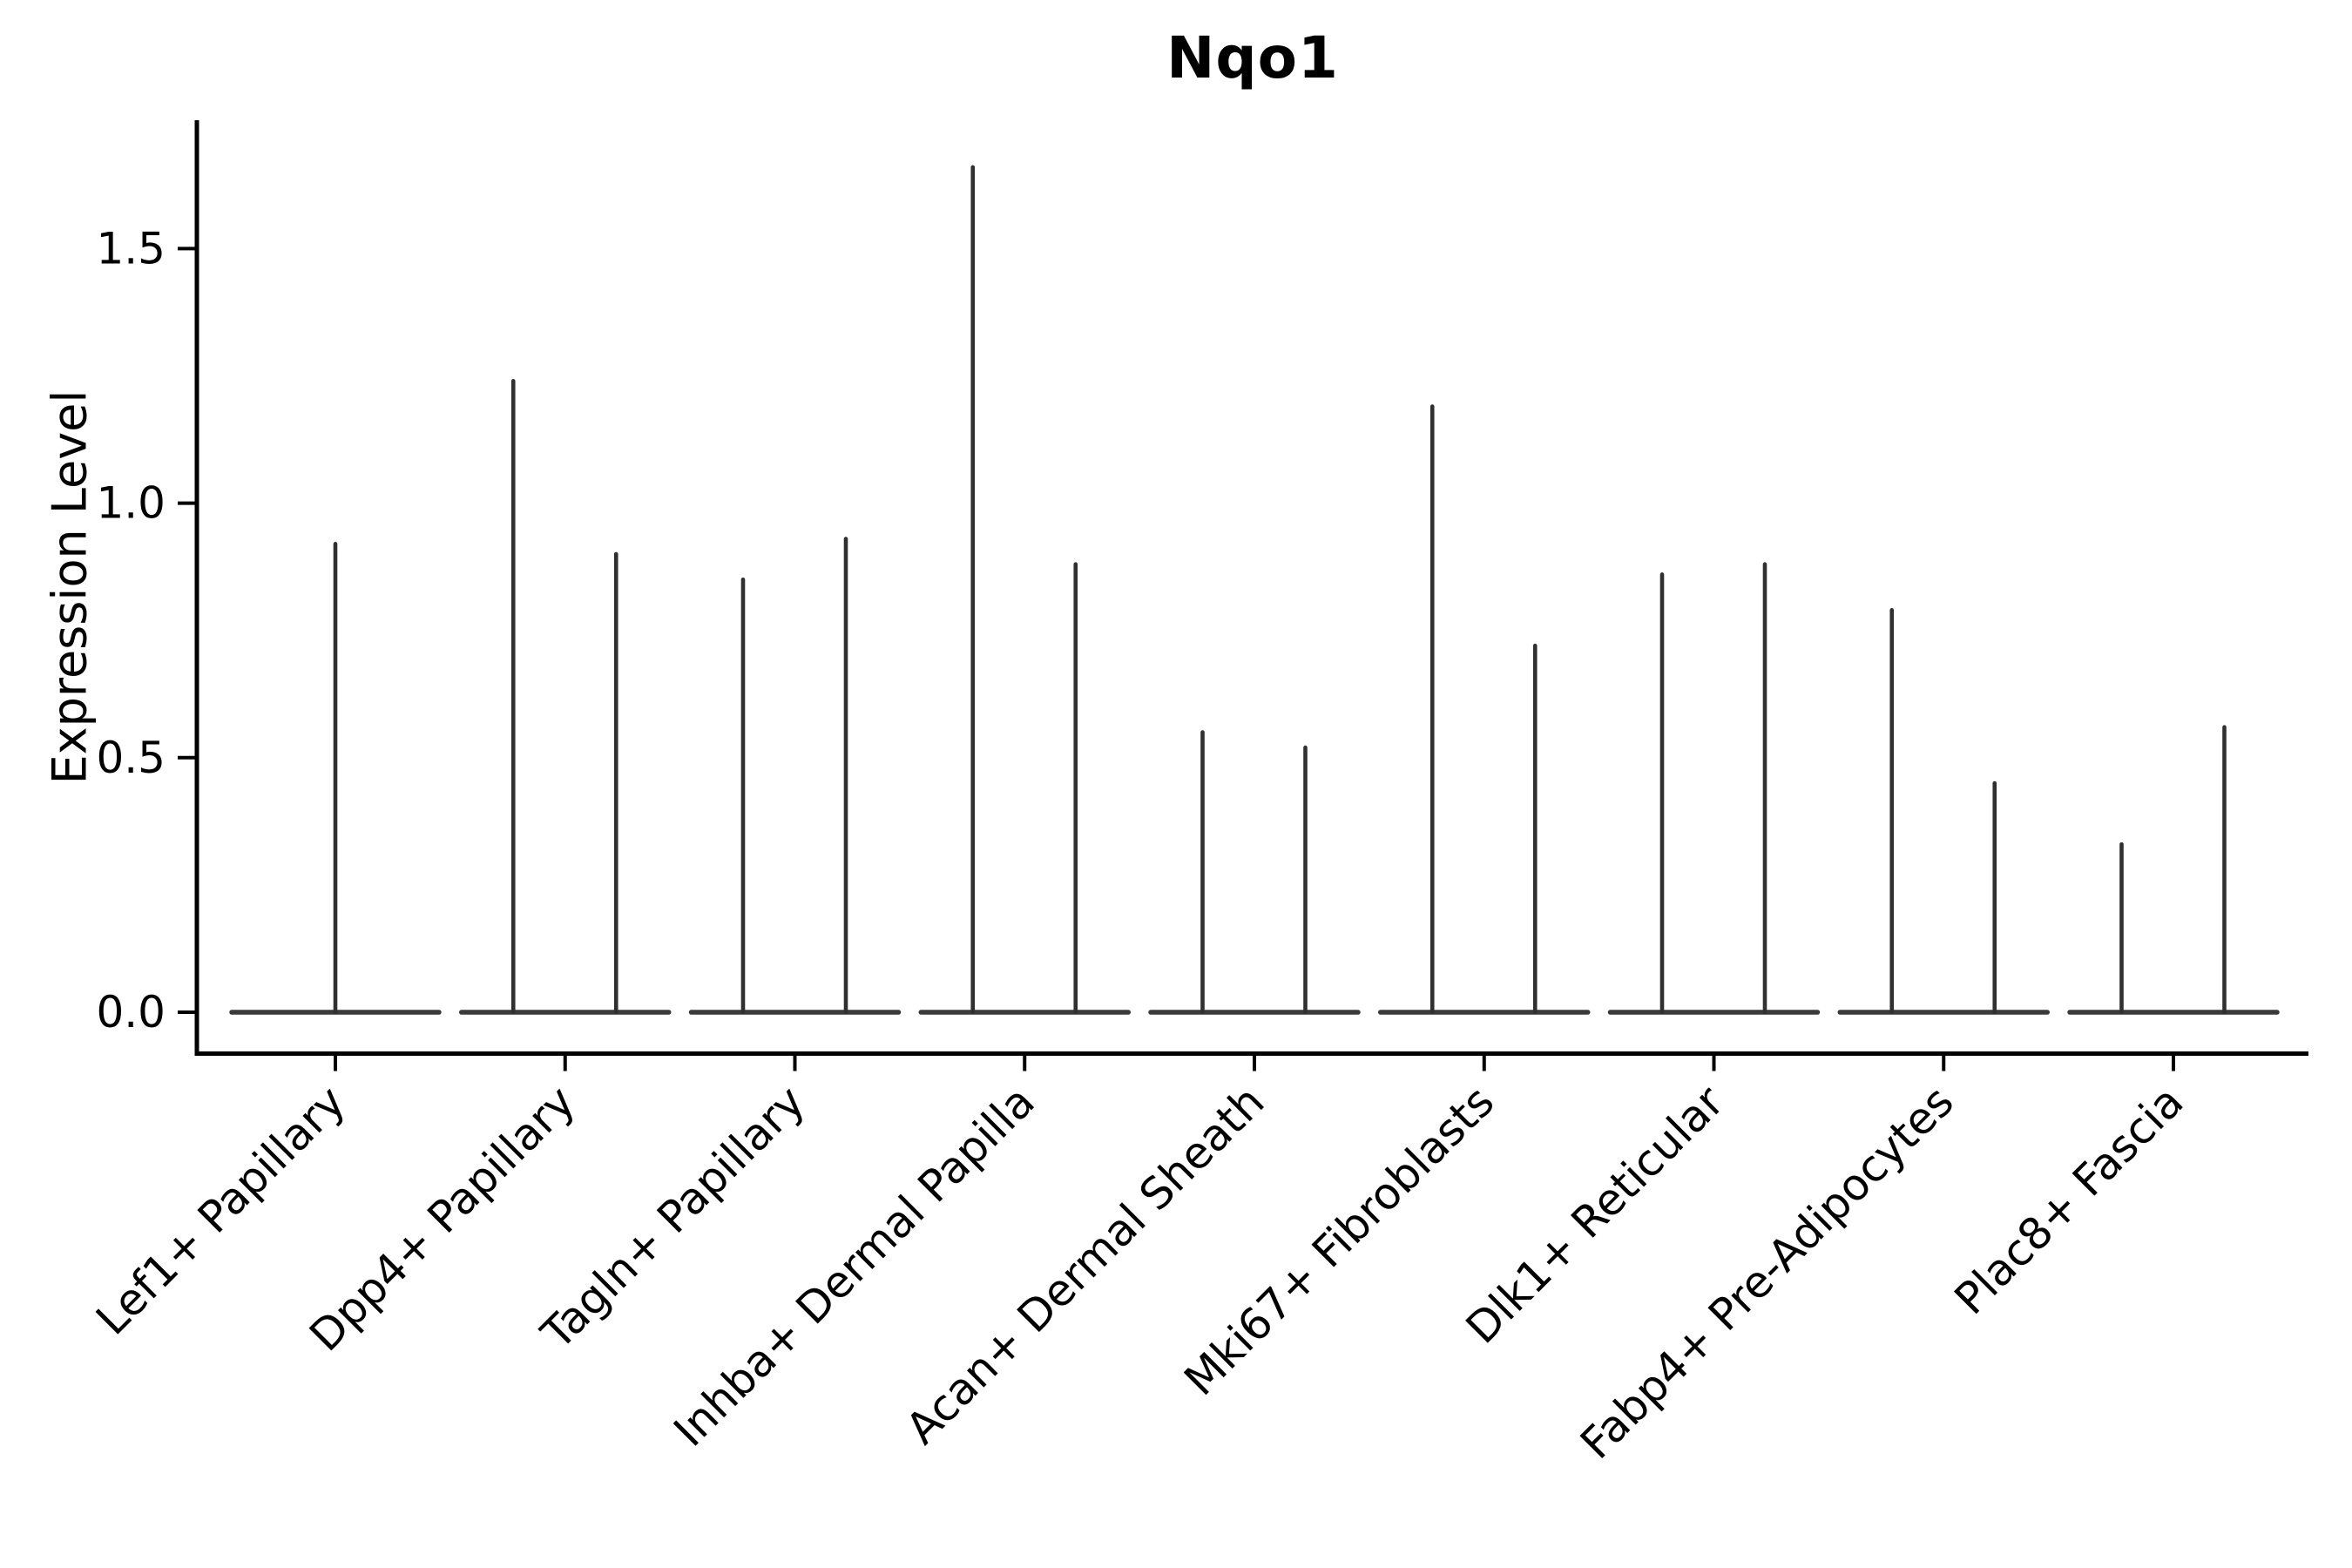 This screenshot has width=2352, height=1568. Describe the element at coordinates (2069, 1200) in the screenshot. I see `x-tick-label: Plac8+ Fascia` at that location.